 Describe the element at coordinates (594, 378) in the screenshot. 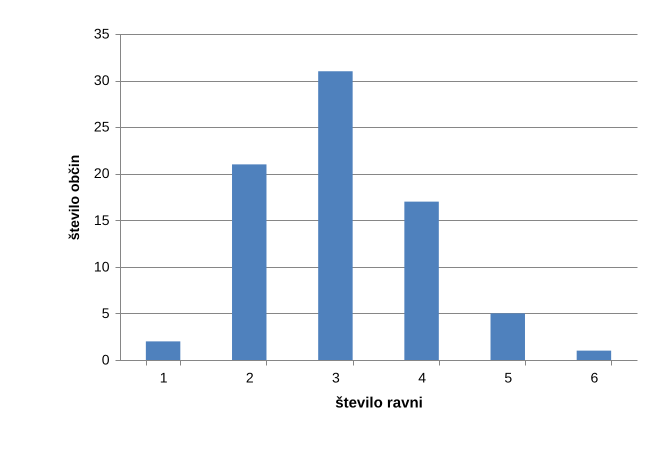

I see `x-tick-label: 6` at that location.